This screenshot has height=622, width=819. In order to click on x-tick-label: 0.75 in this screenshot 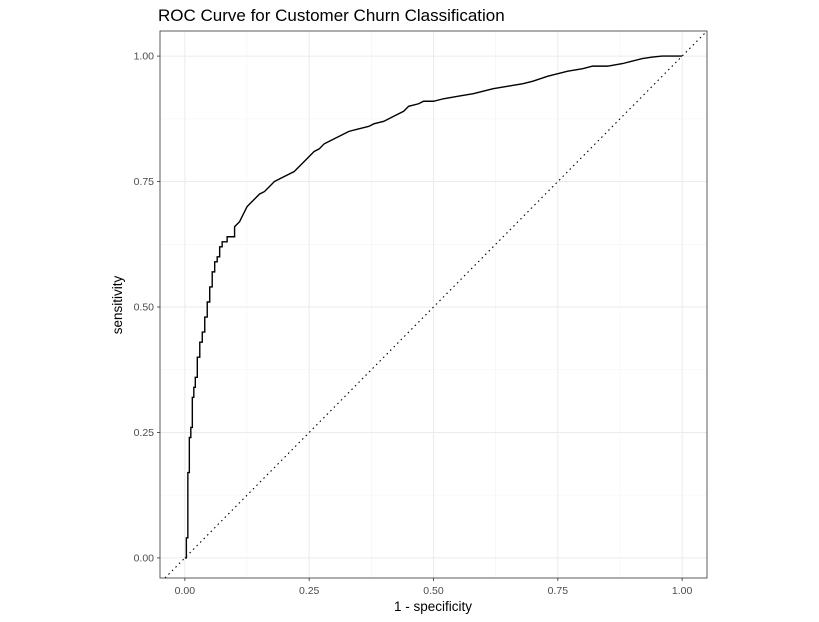, I will do `click(558, 591)`.